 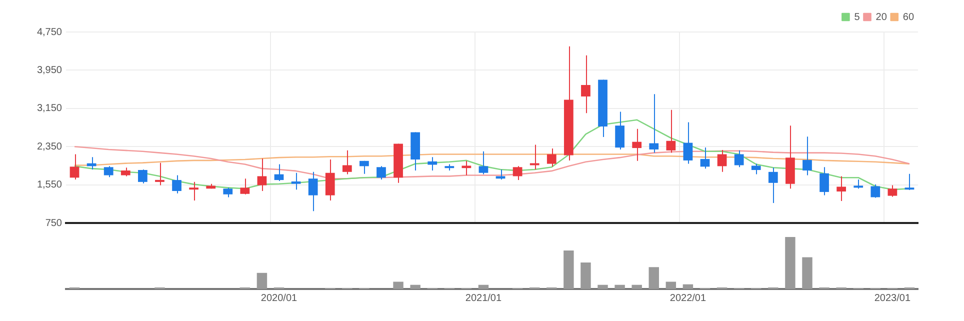 I want to click on y-tick-label: 4,750, so click(x=49, y=32).